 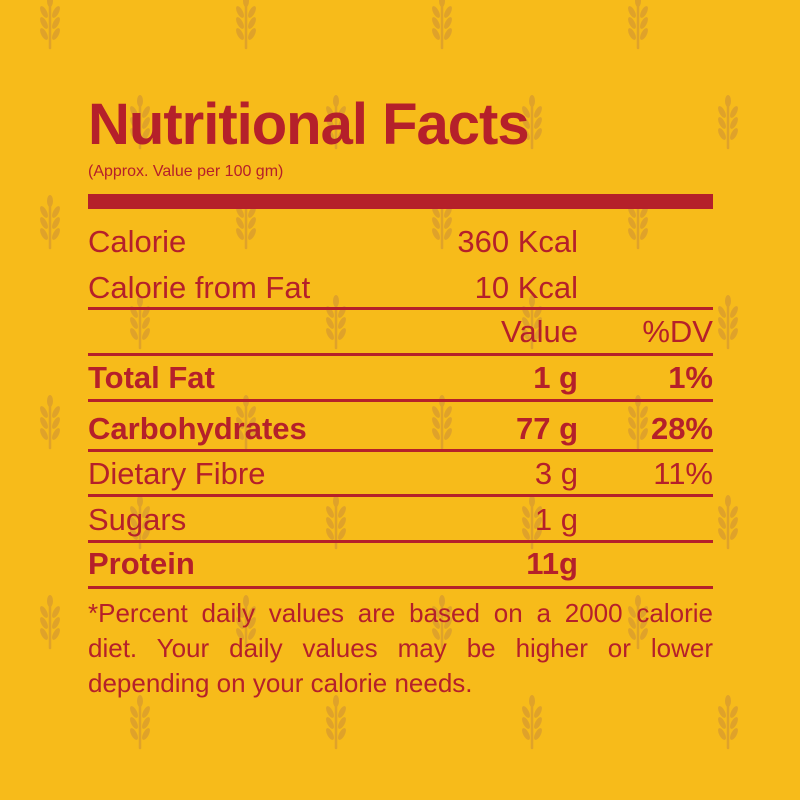 What do you see at coordinates (400, 429) in the screenshot?
I see `nutrient-row-carbohydrates: Carbohydrates 77 g 28%` at bounding box center [400, 429].